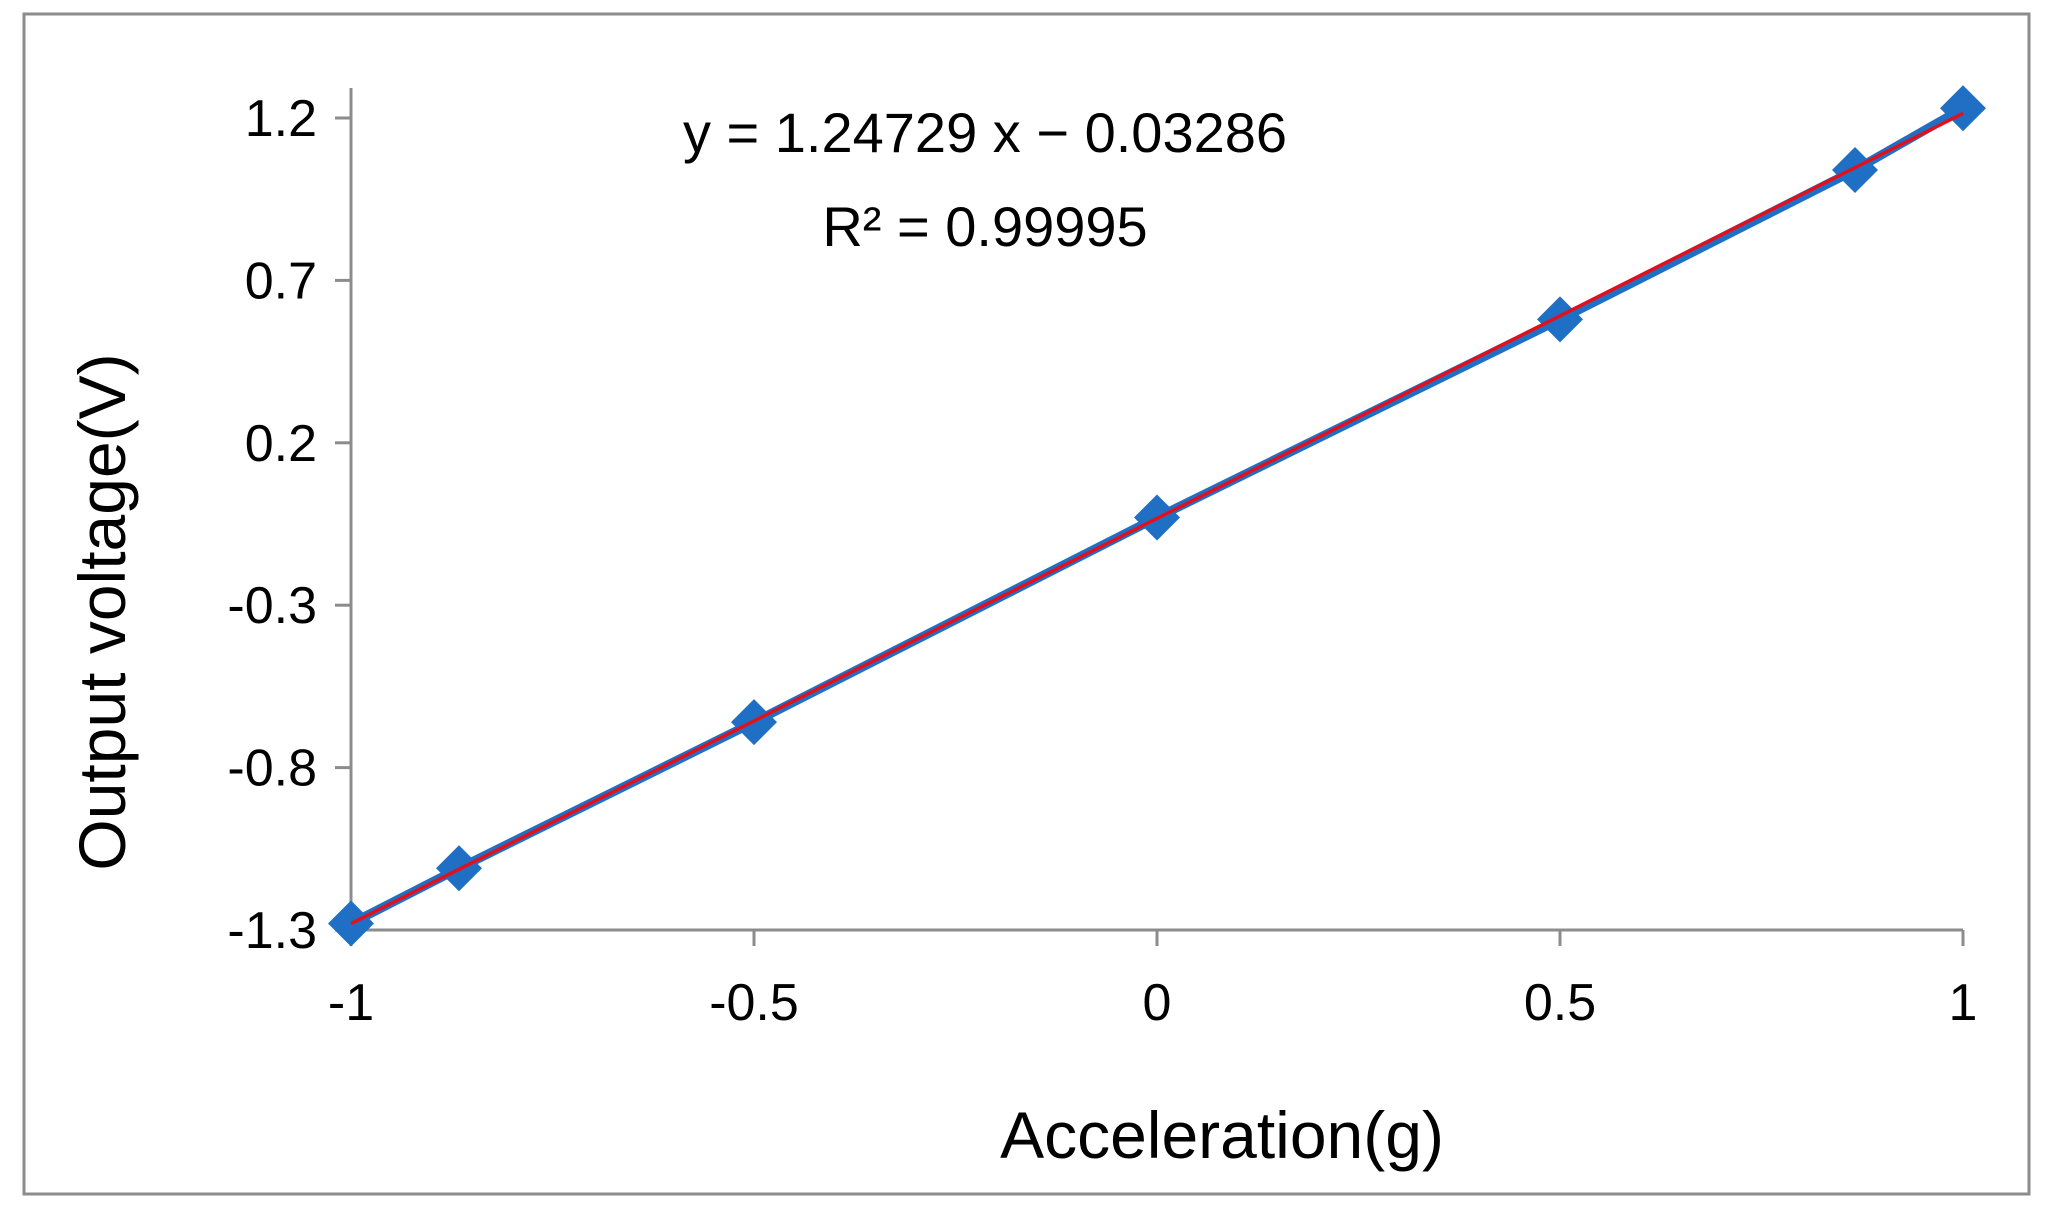  Describe the element at coordinates (984, 226) in the screenshot. I see `r-squared-label: R² = 0.99995` at that location.